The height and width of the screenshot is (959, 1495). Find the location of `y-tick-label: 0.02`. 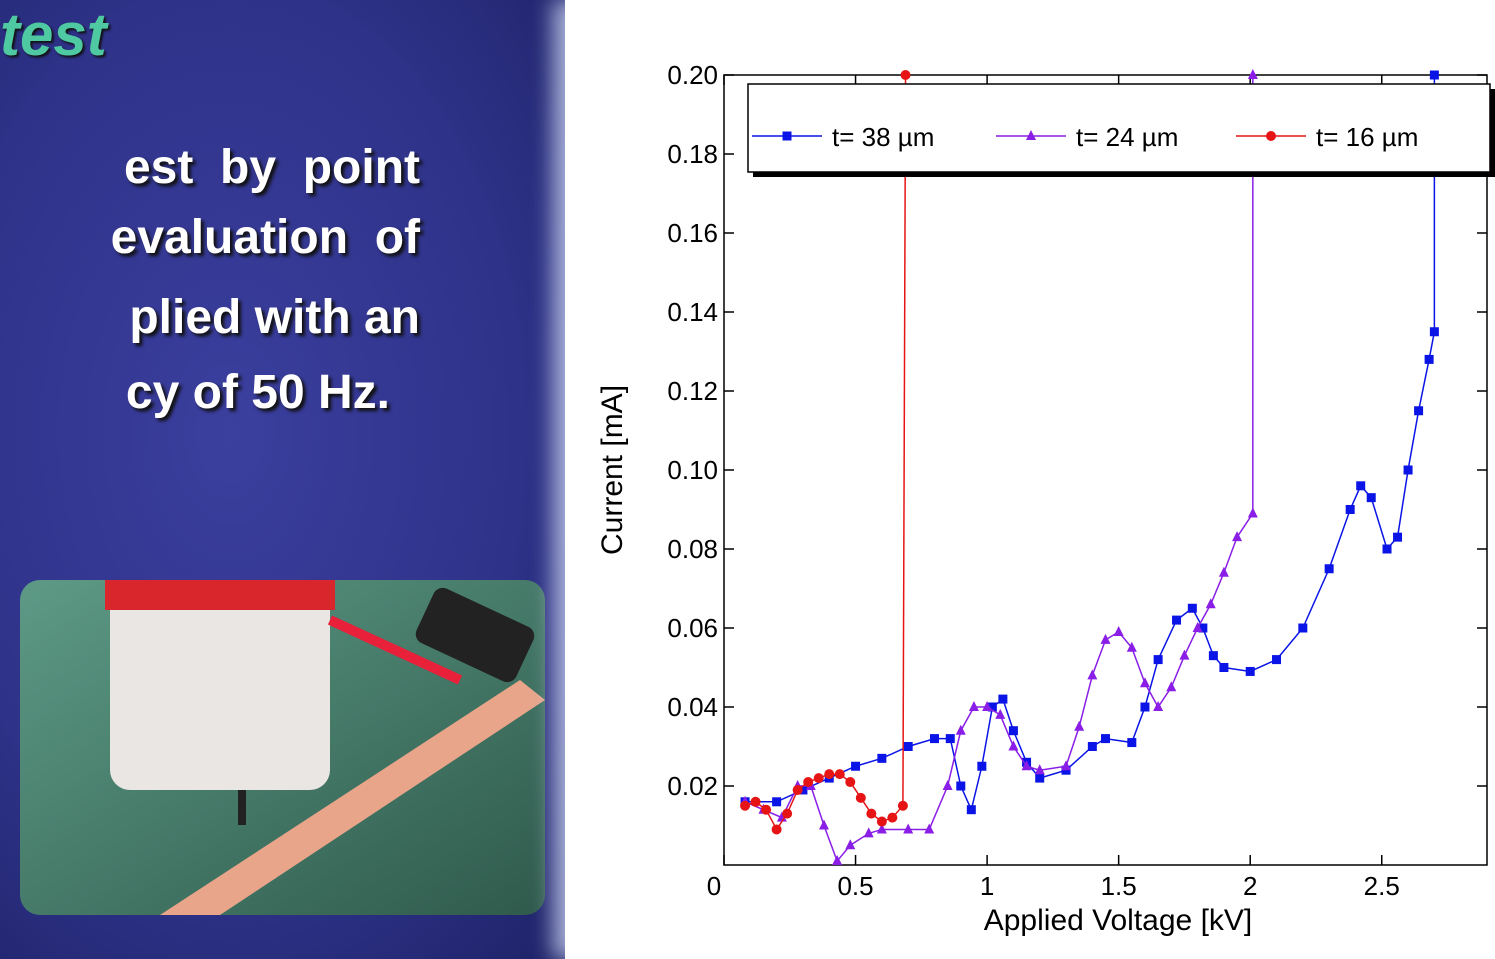

y-tick-label: 0.02 is located at coordinates (692, 786).